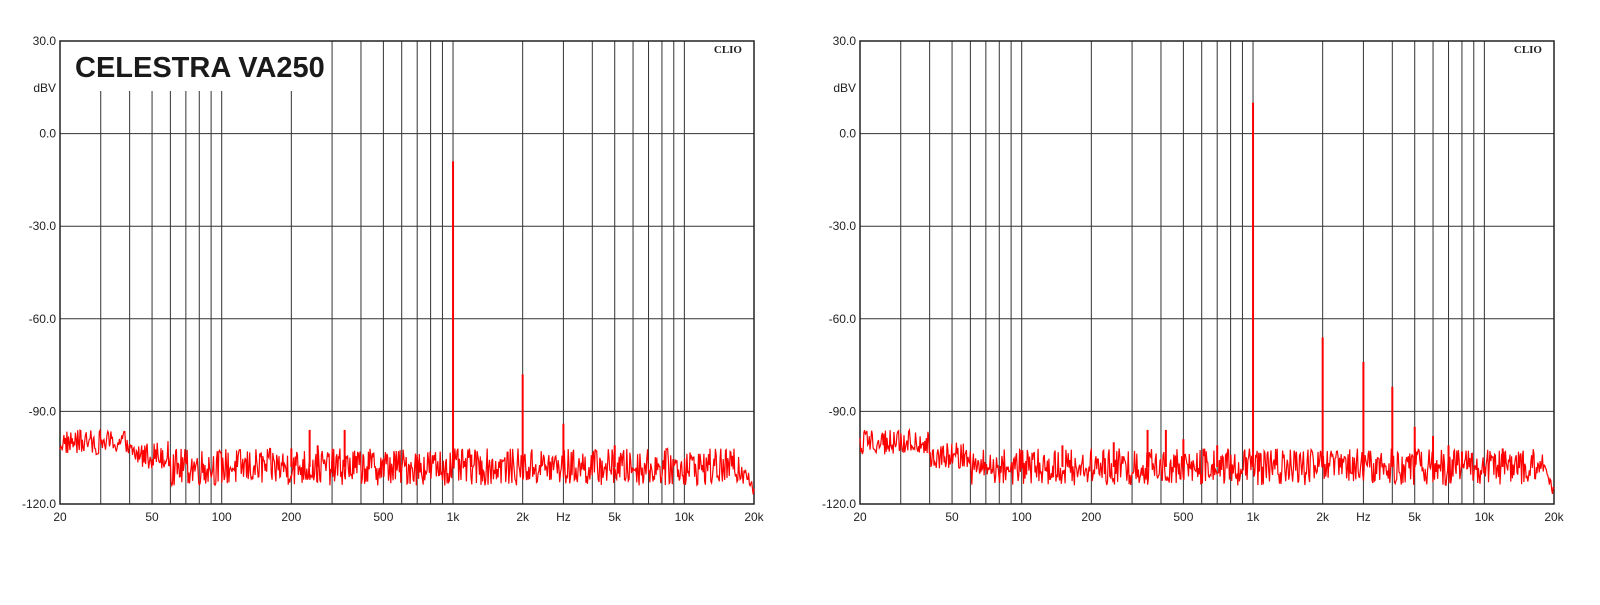 The height and width of the screenshot is (605, 1600). I want to click on chart-title: CELESTRA VA250, so click(200, 68).